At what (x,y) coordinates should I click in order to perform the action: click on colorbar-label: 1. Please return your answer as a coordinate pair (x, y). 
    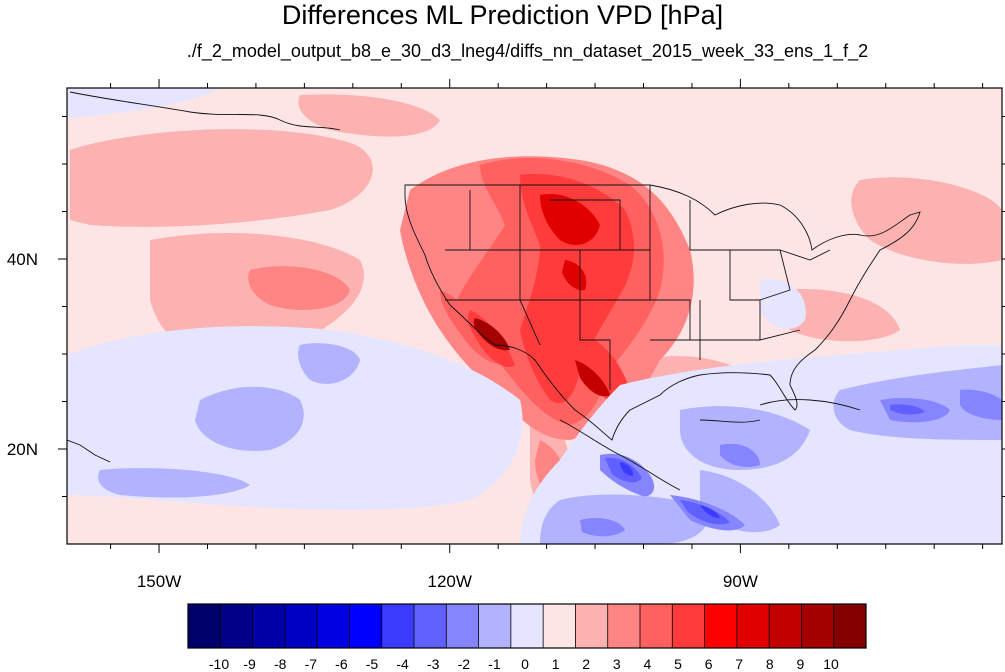
    Looking at the image, I should click on (556, 664).